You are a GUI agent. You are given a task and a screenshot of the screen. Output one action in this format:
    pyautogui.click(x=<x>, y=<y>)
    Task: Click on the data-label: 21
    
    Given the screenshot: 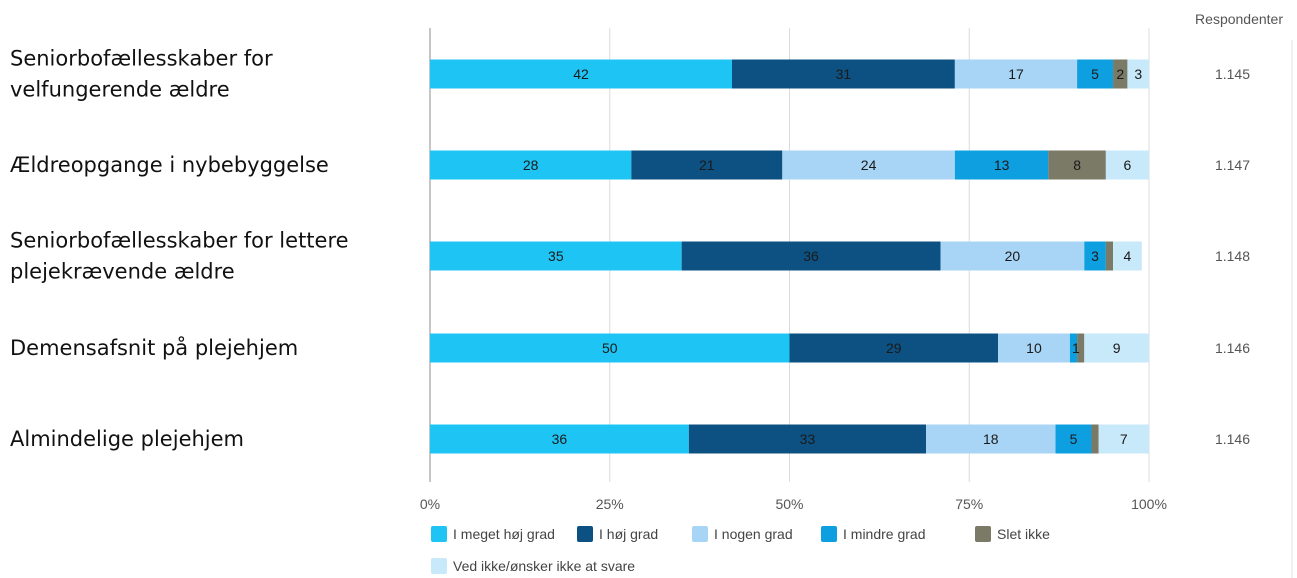 What is the action you would take?
    pyautogui.click(x=707, y=165)
    